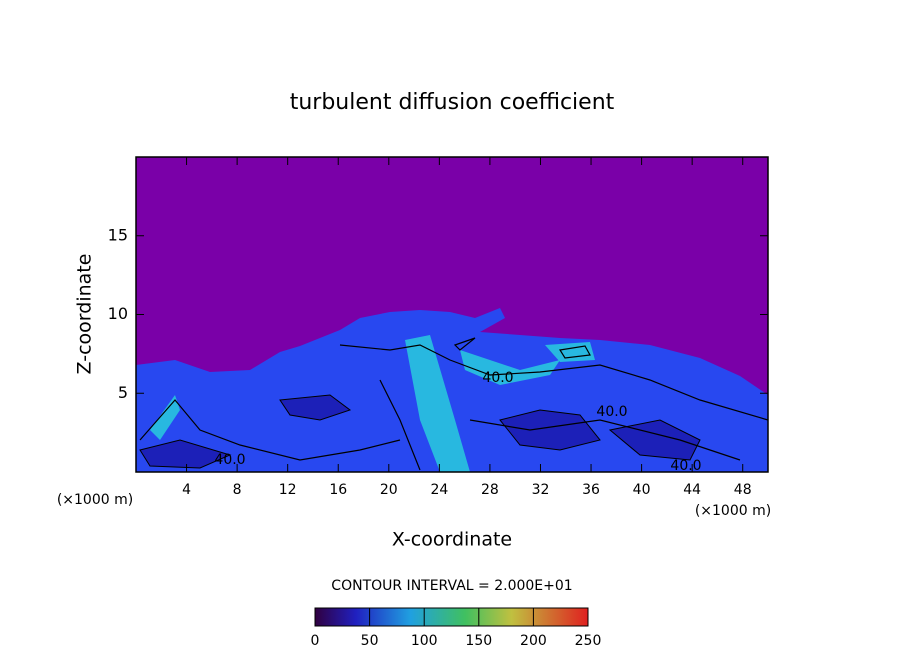 The width and height of the screenshot is (904, 654). What do you see at coordinates (85, 314) in the screenshot?
I see `y-axis-label: Z-coordinate` at bounding box center [85, 314].